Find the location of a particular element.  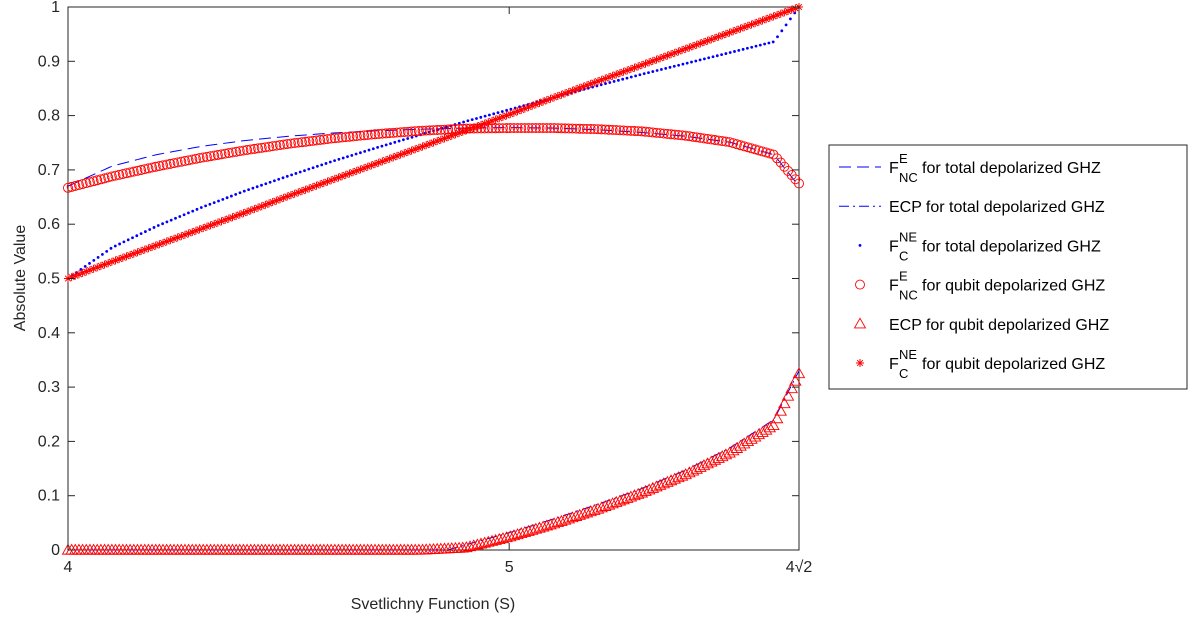

y-tick-label: 0.2 is located at coordinates (49, 441).